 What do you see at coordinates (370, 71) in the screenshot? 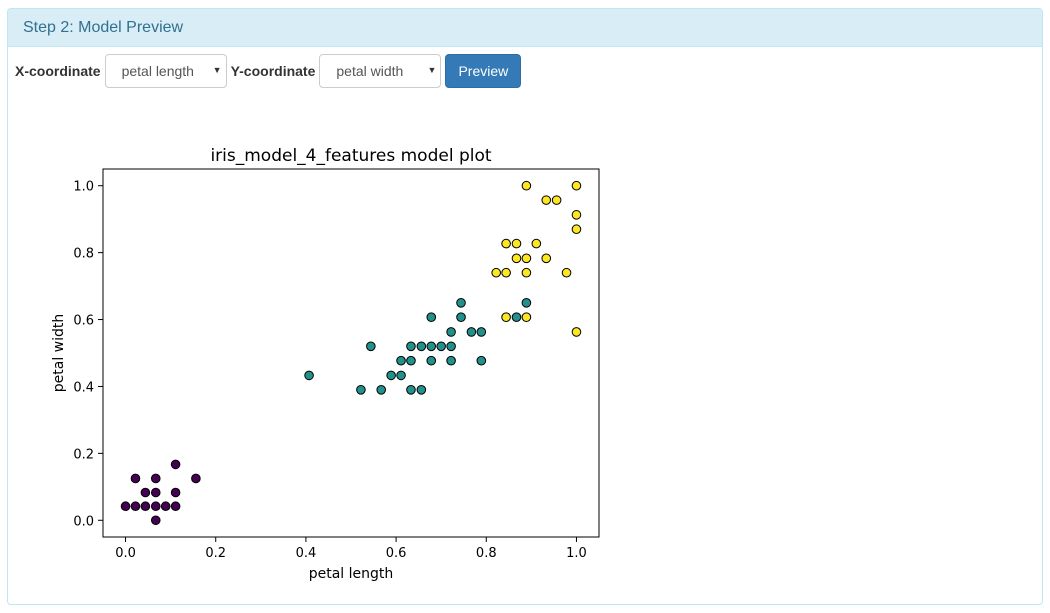
I see `y-coordinate-value: petal width` at bounding box center [370, 71].